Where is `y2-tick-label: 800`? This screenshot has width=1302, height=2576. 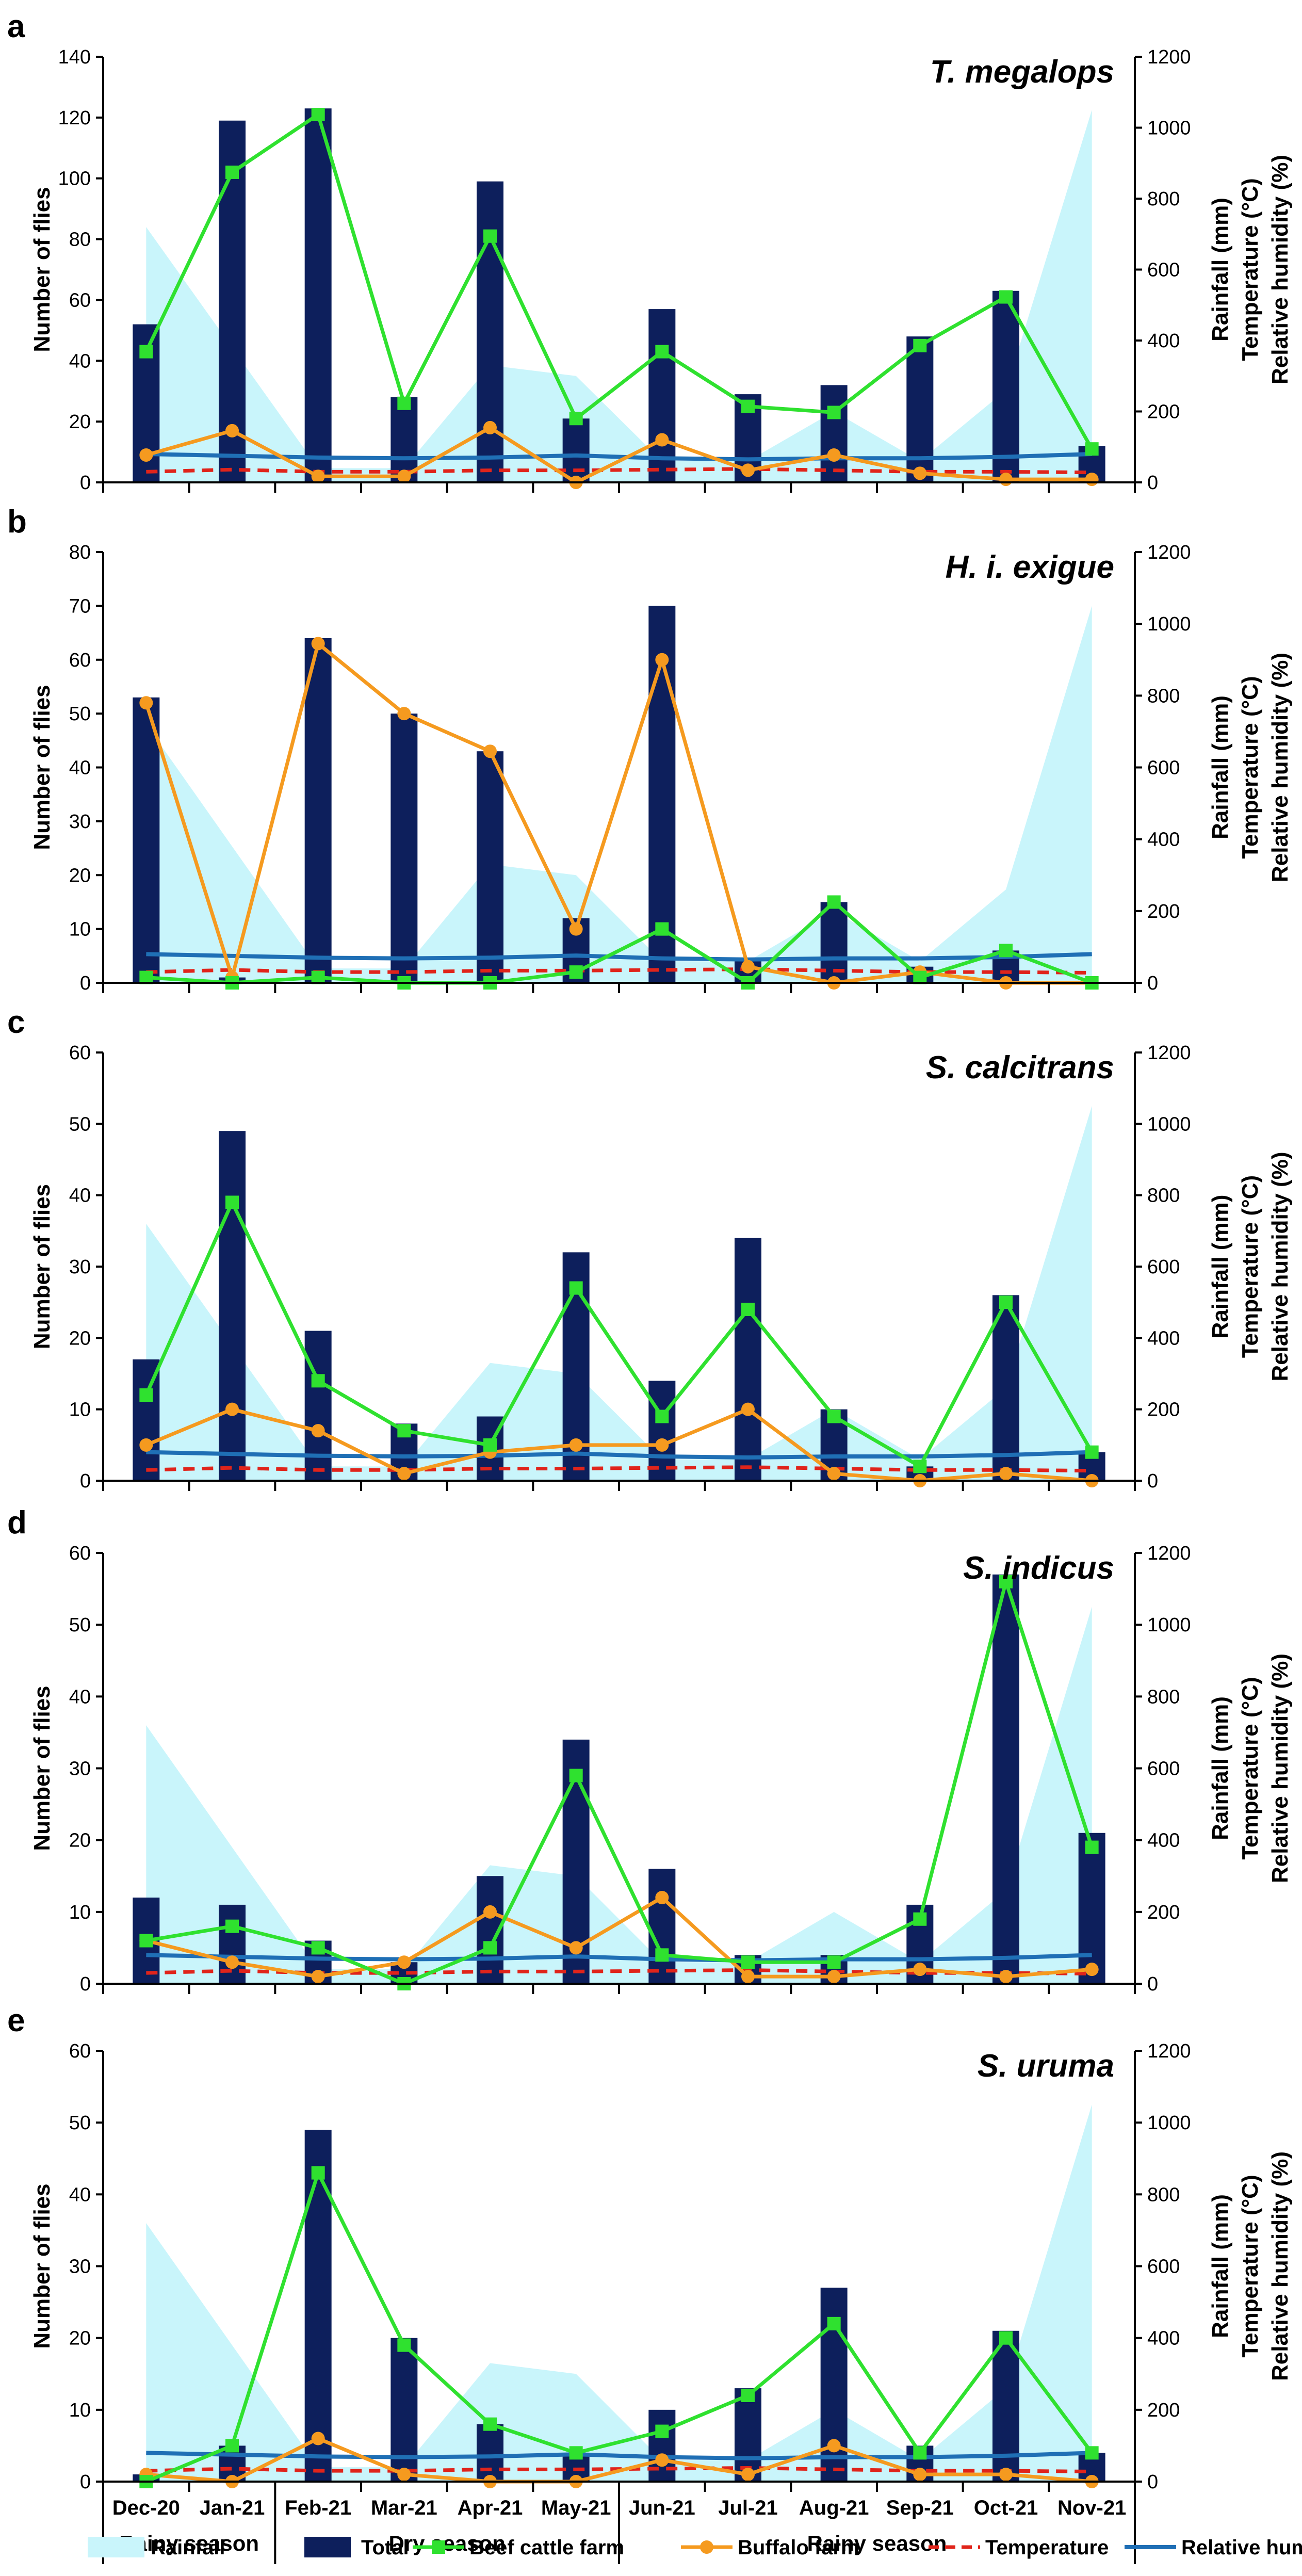
y2-tick-label: 800 is located at coordinates (1163, 199).